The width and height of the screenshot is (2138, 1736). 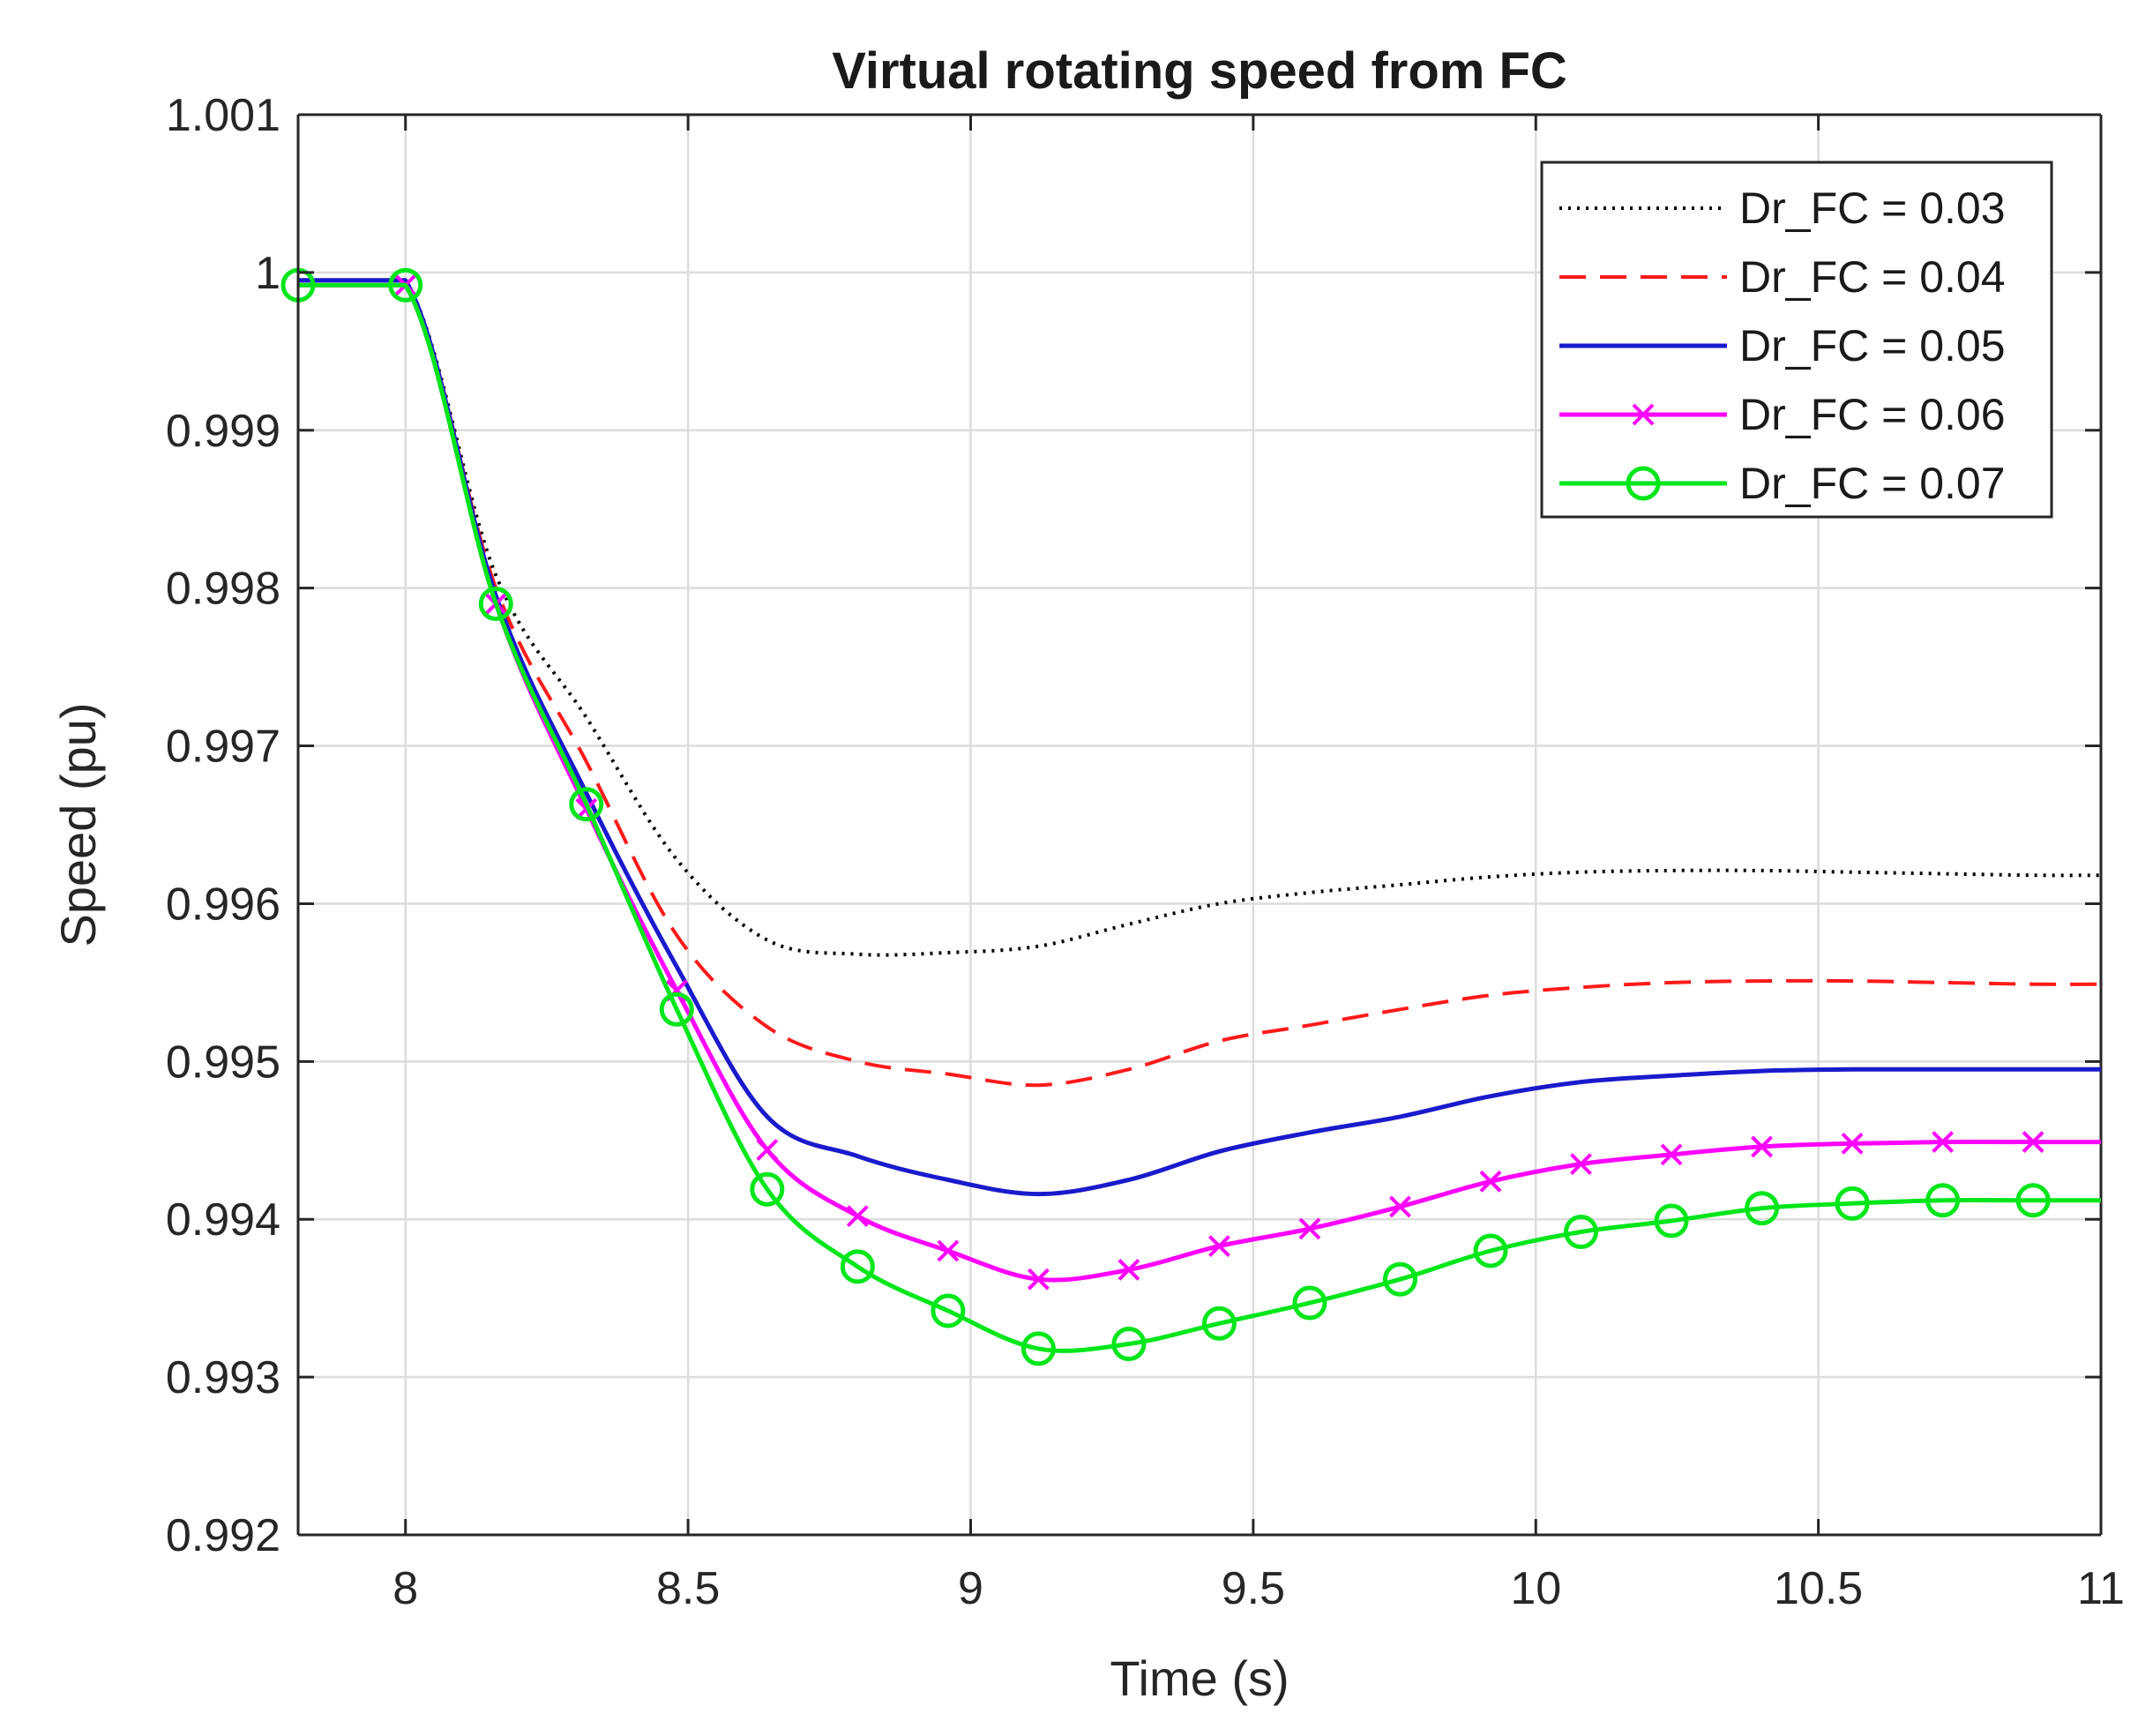 I want to click on y-axis-label: Speed (pu), so click(x=78, y=824).